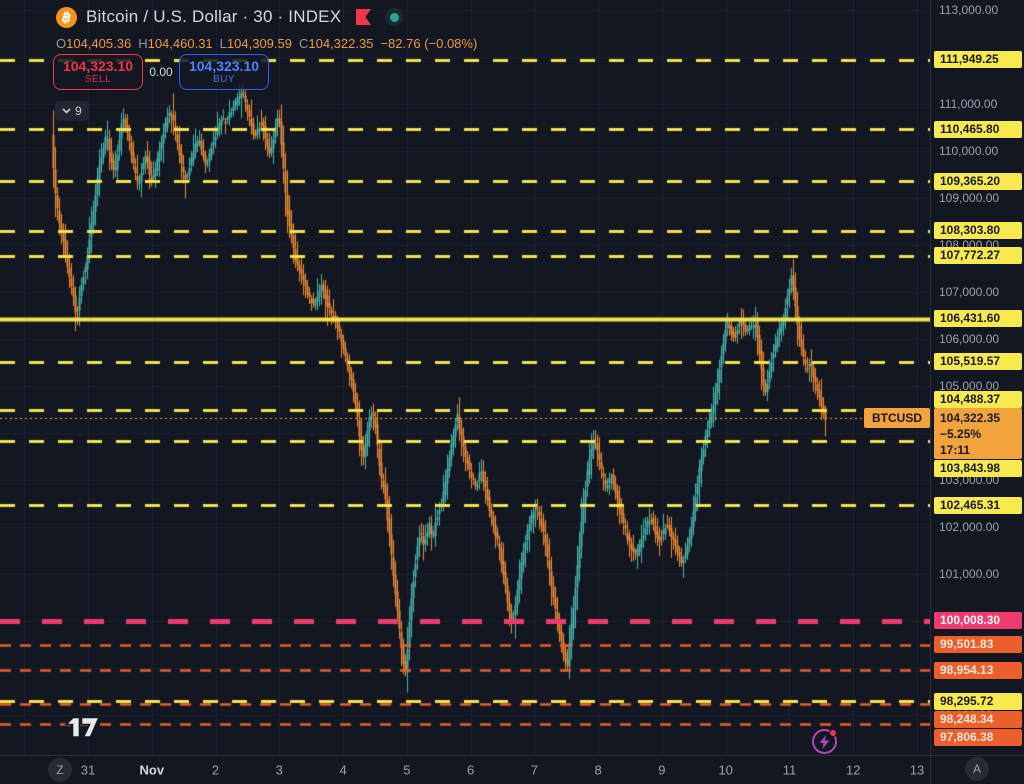 Image resolution: width=1024 pixels, height=784 pixels. Describe the element at coordinates (978, 231) in the screenshot. I see `price-level-badge: 108,303.80` at that location.